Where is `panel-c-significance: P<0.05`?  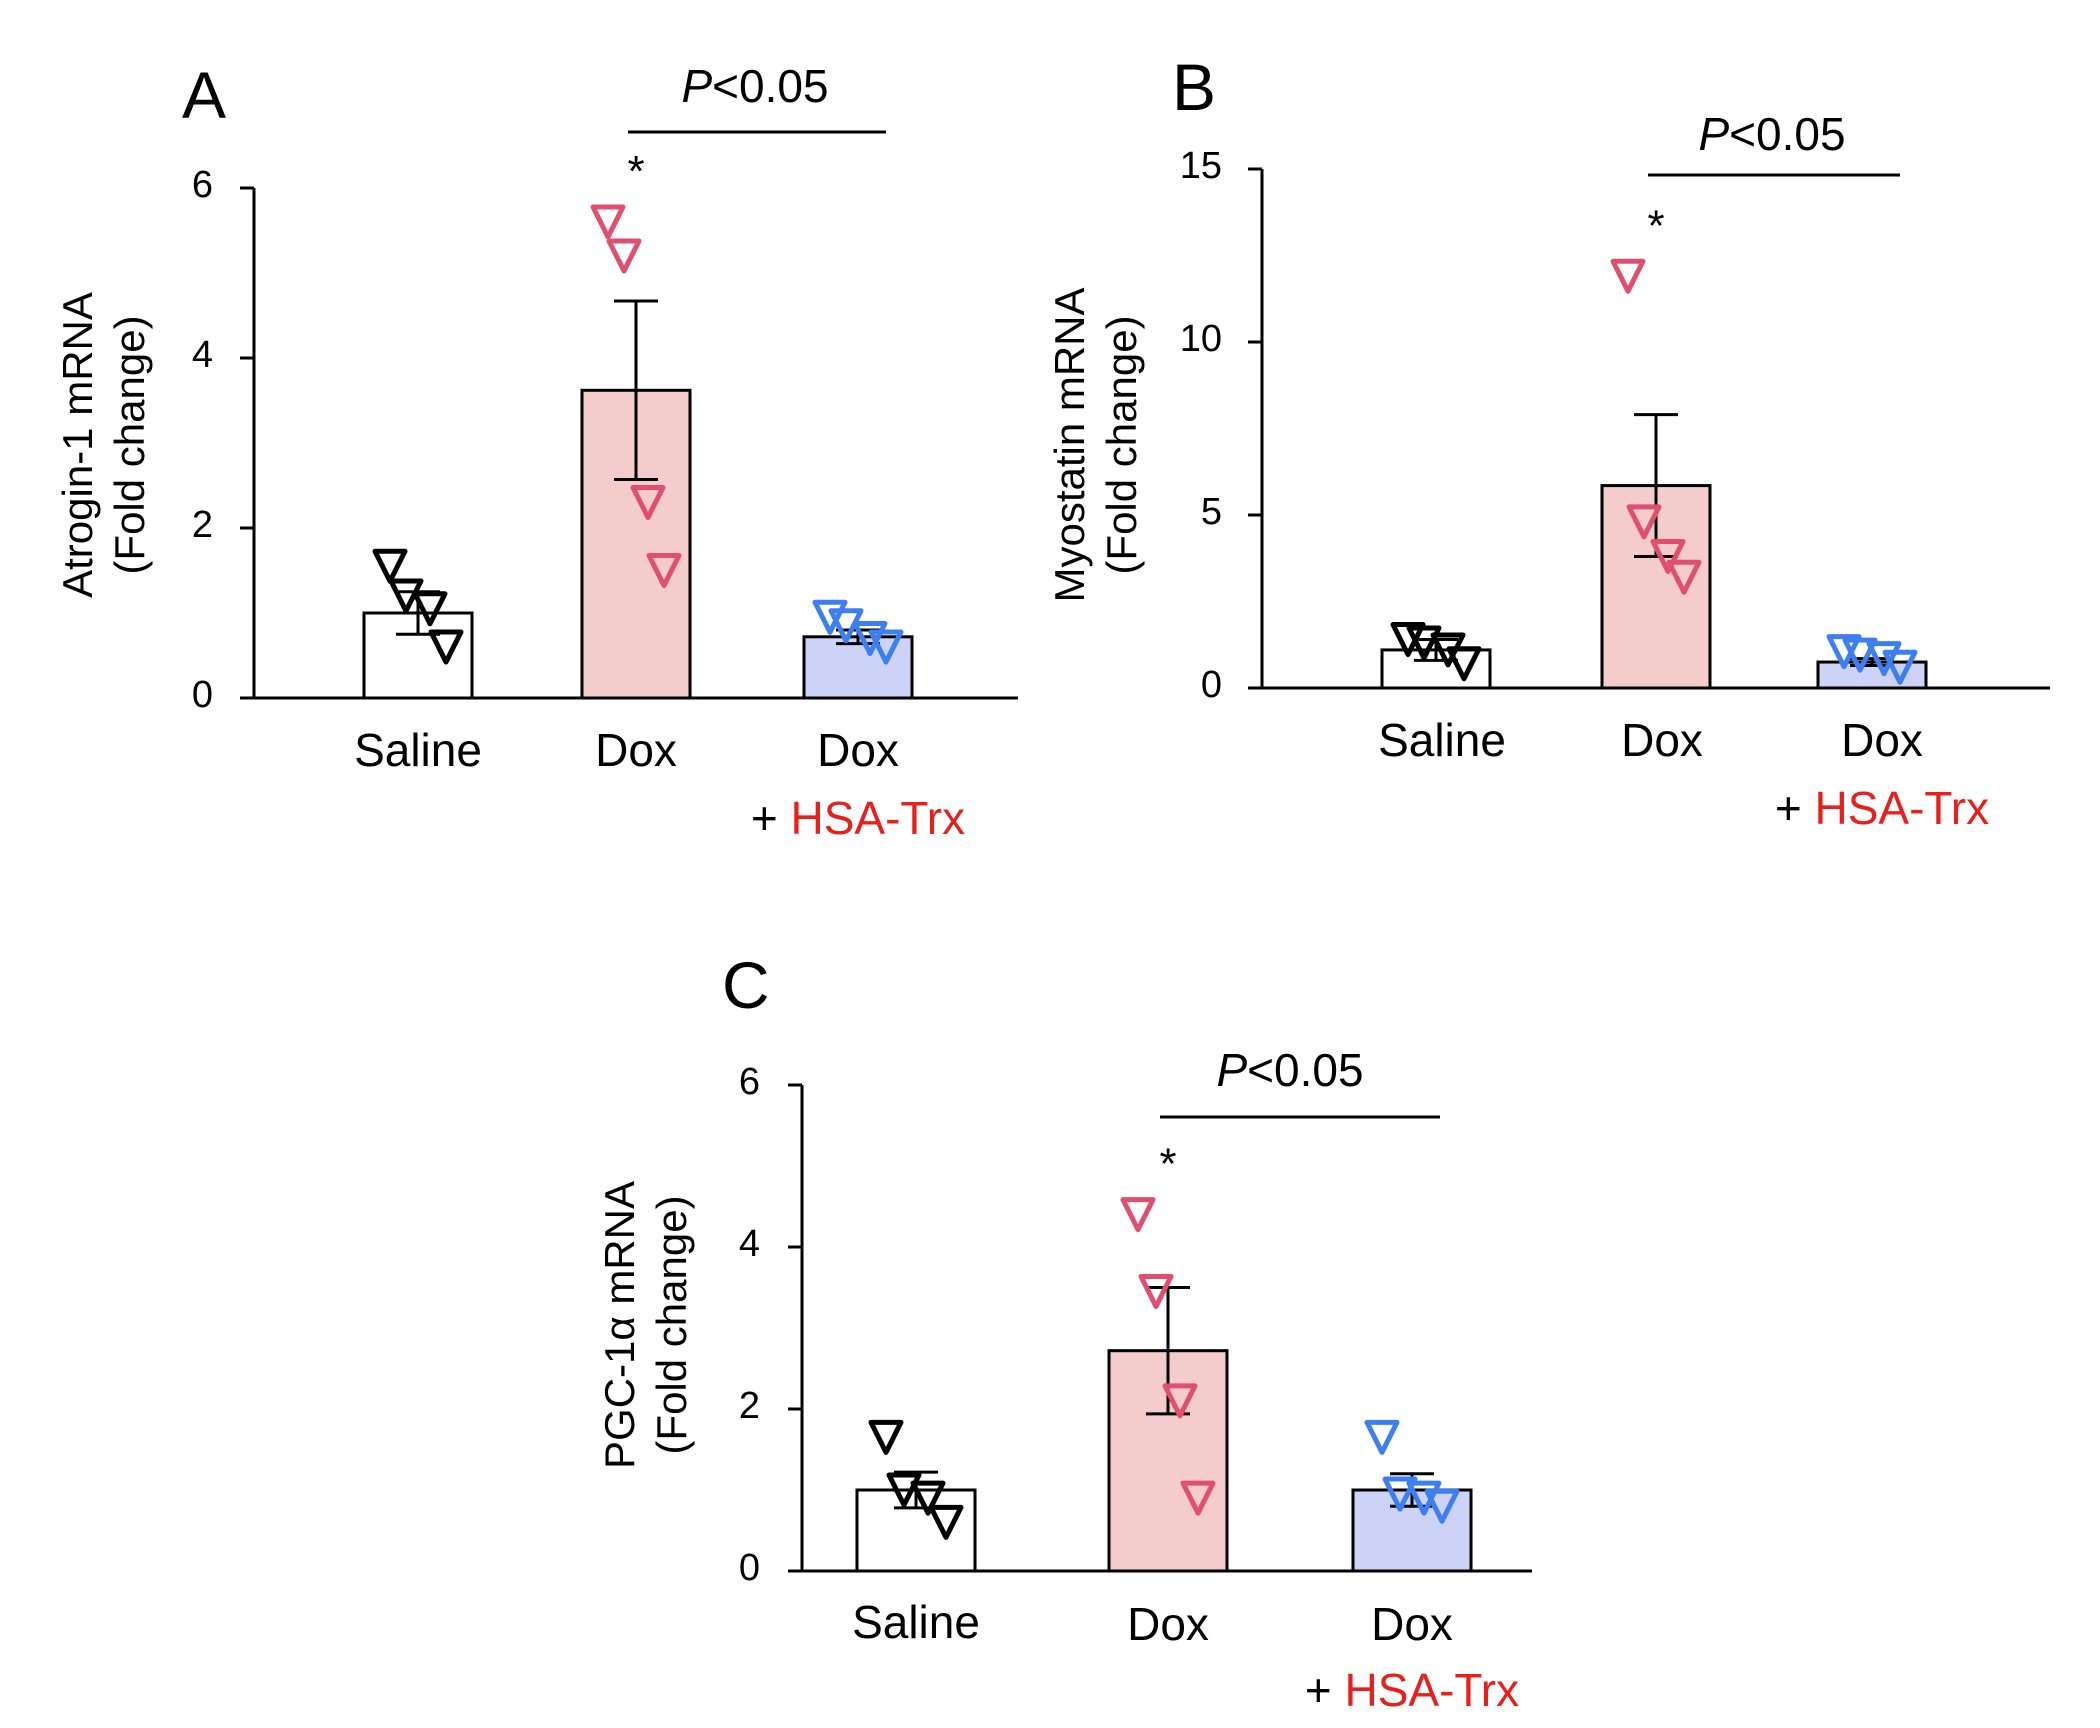 panel-c-significance: P<0.05 is located at coordinates (1289, 1070).